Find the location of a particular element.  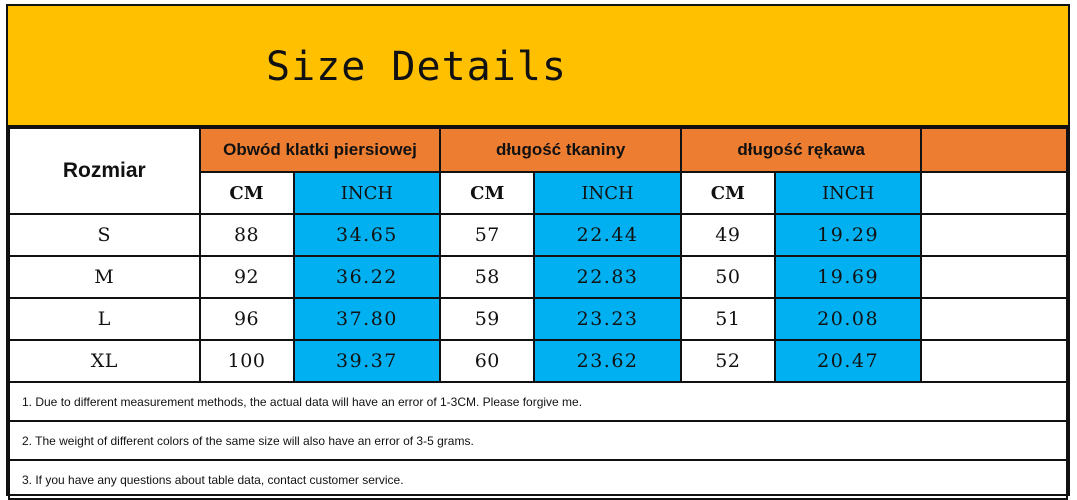

chest-cm-cell: 88 is located at coordinates (246, 235).